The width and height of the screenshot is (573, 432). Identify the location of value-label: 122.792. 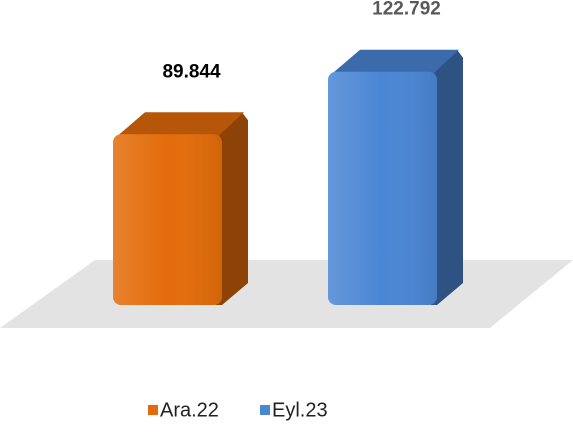
(406, 10).